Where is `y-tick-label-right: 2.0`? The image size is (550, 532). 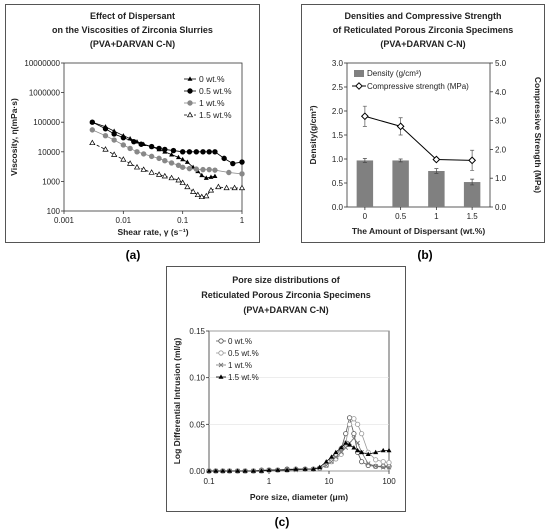 y-tick-label-right: 2.0 is located at coordinates (501, 149).